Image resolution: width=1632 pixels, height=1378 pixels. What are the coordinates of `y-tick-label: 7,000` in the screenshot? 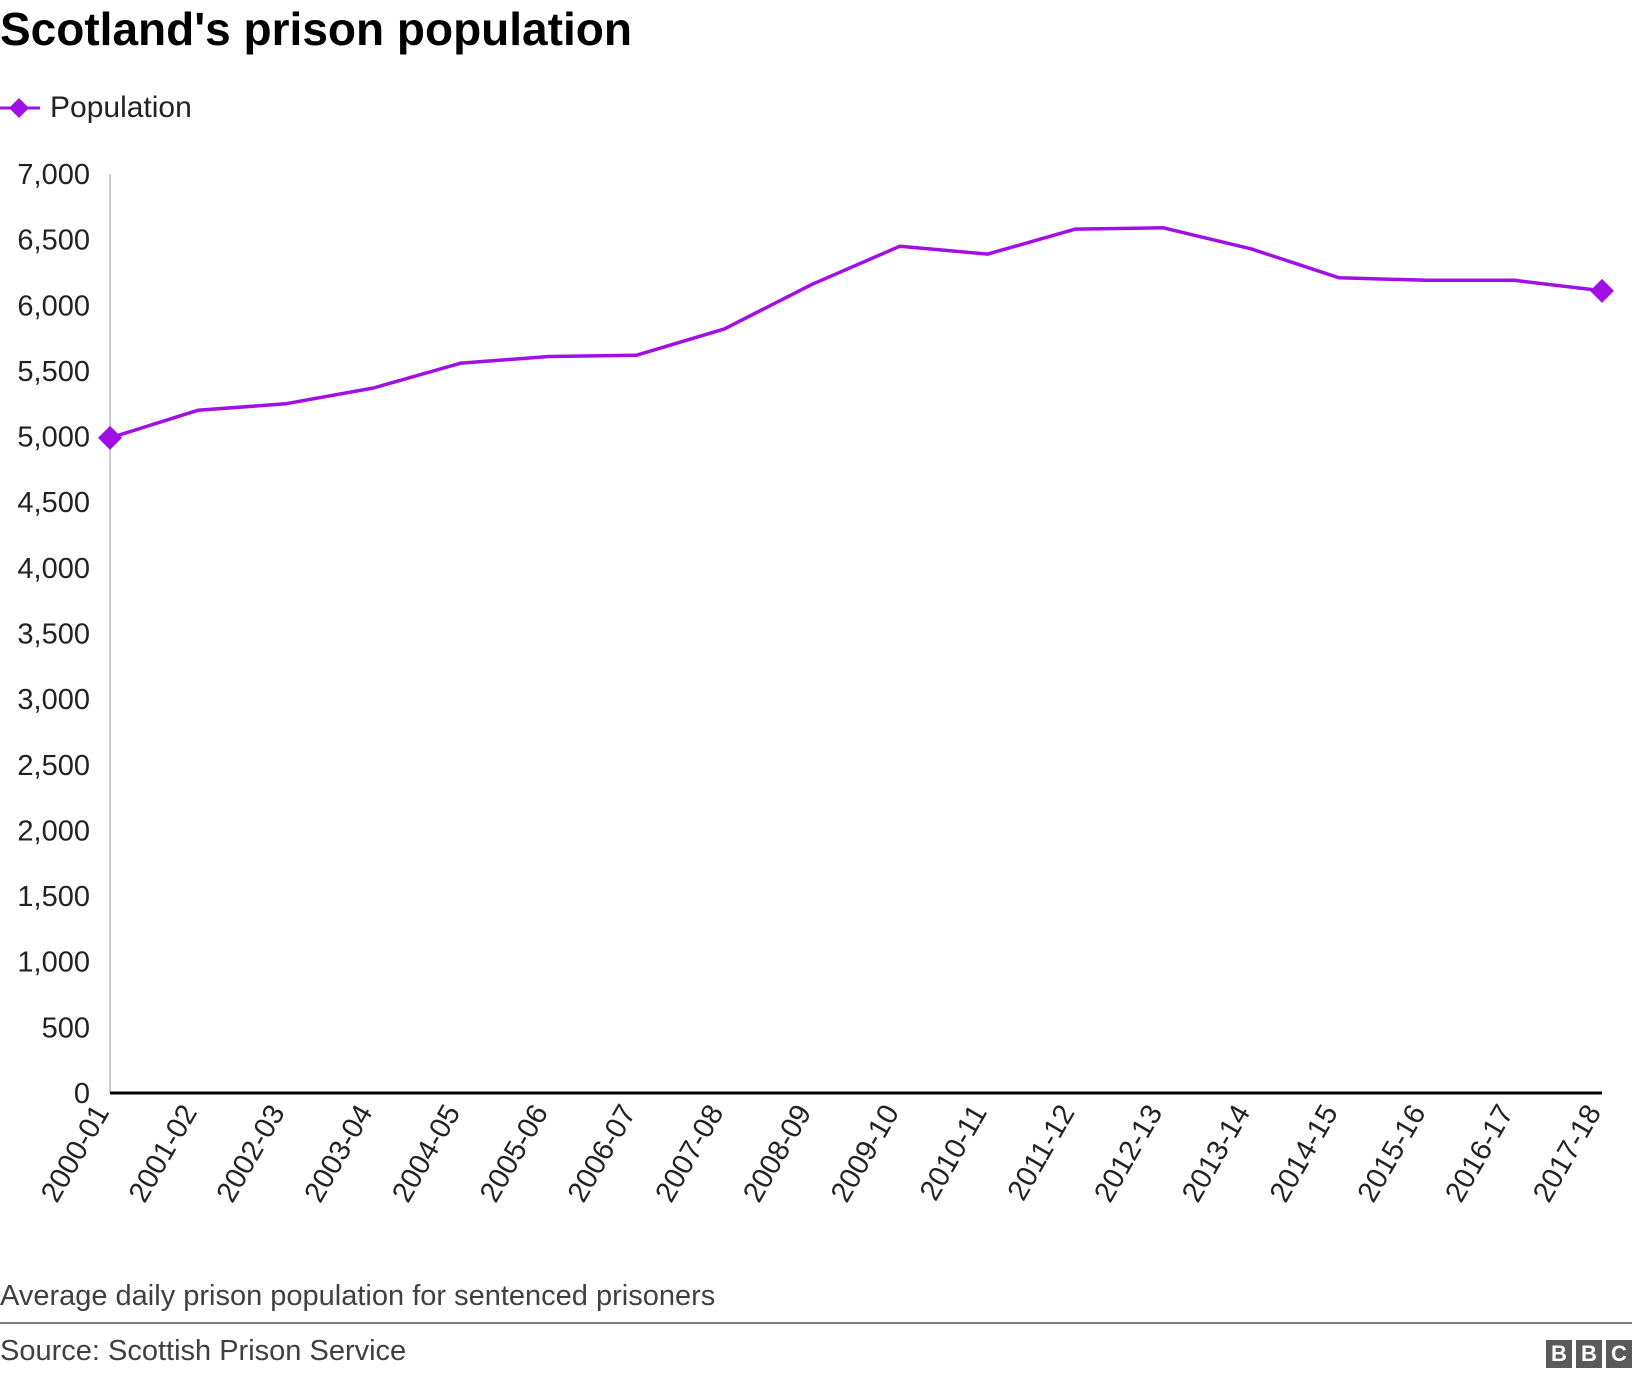 It's located at (53, 175).